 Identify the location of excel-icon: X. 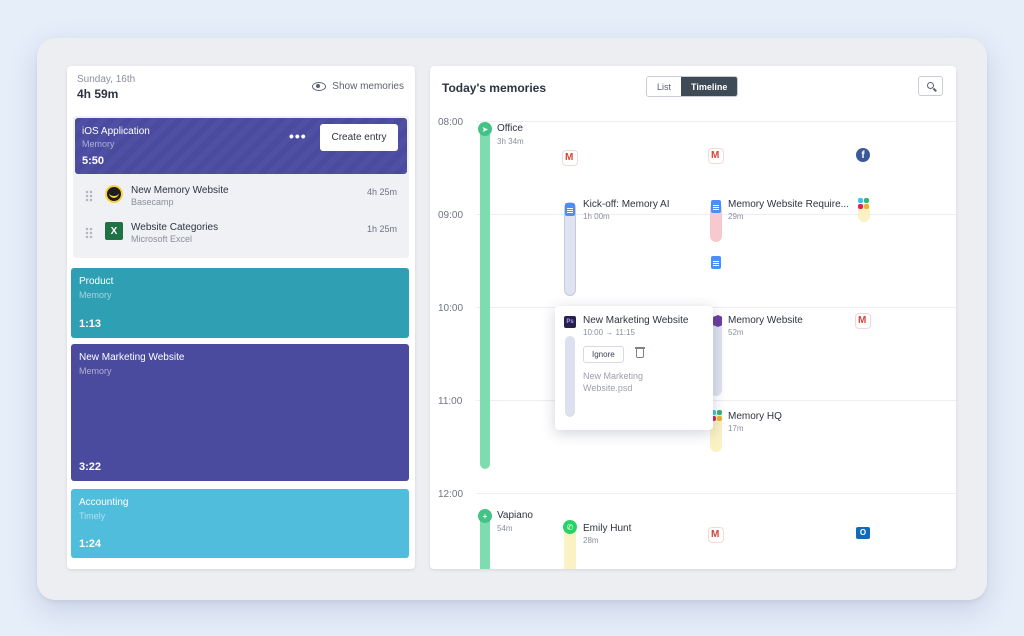
(114, 231).